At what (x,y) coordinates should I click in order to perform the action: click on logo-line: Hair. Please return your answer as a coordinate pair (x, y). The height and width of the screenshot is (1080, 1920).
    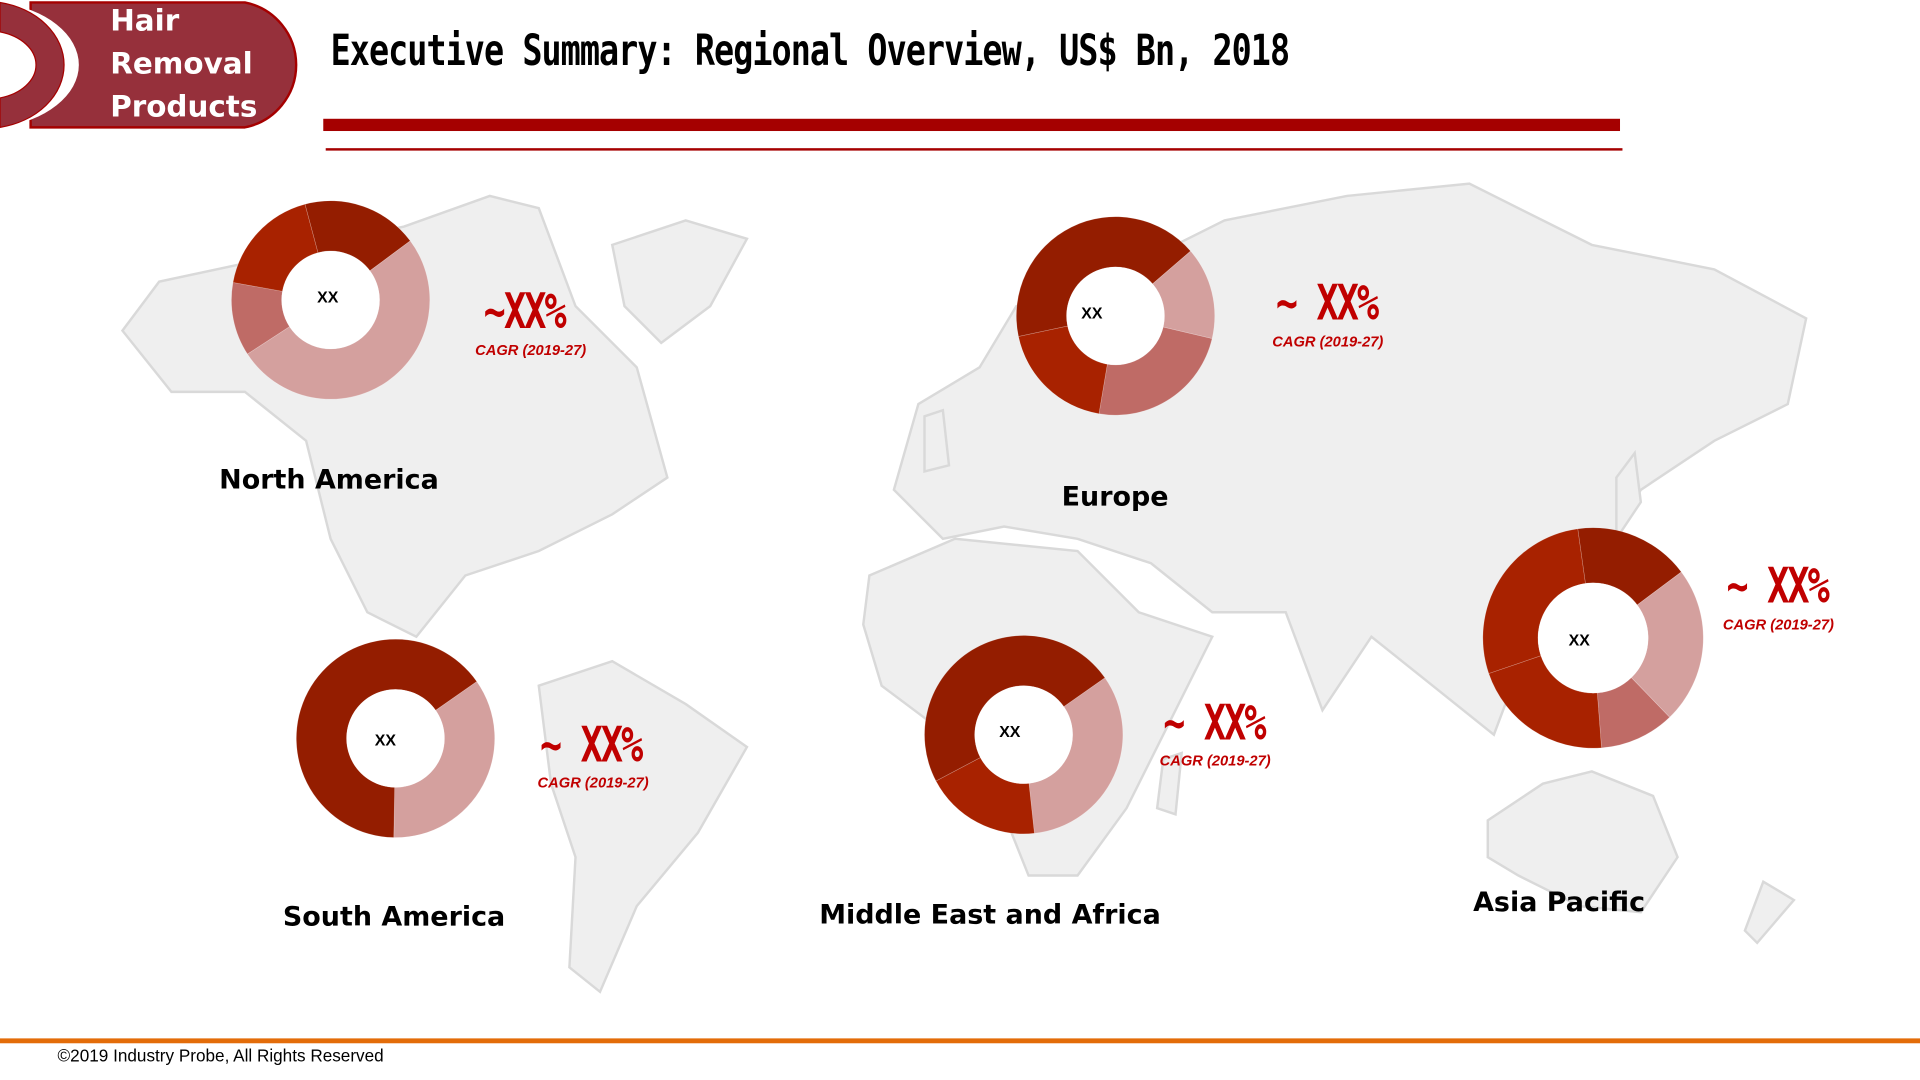
    Looking at the image, I should click on (145, 20).